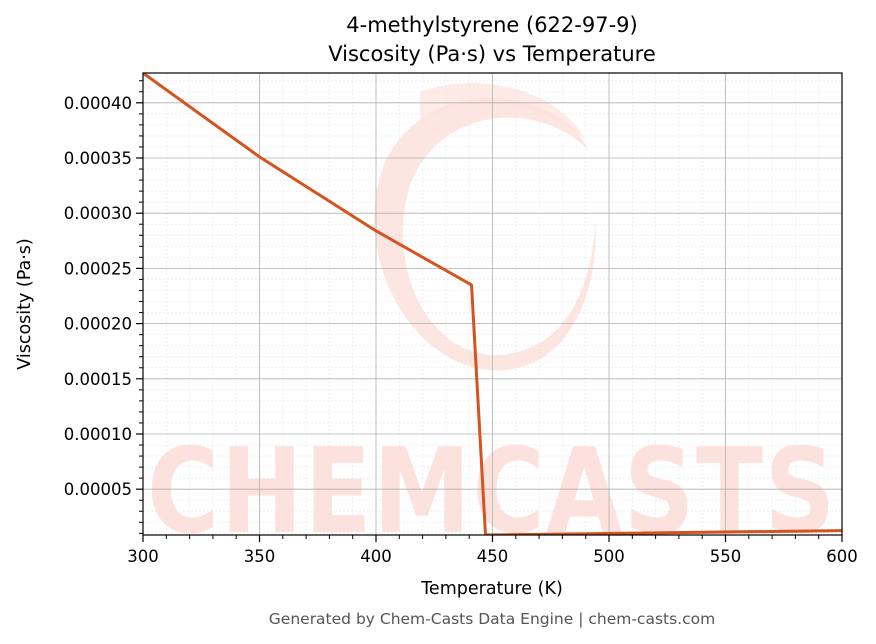 The width and height of the screenshot is (876, 644). What do you see at coordinates (98, 158) in the screenshot?
I see `y-tick-label: 0.00035` at bounding box center [98, 158].